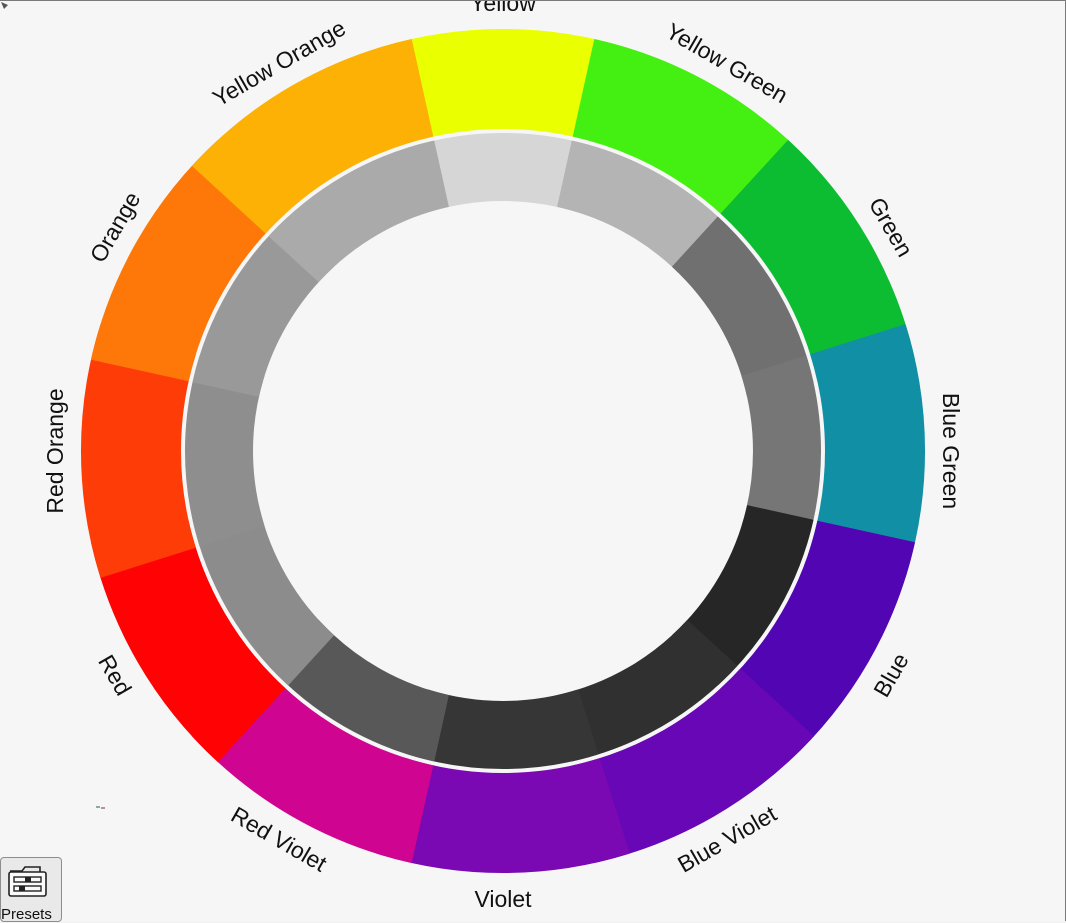 The image size is (1066, 923). Describe the element at coordinates (781, 451) in the screenshot. I see `value-swatch-blue-green` at that location.